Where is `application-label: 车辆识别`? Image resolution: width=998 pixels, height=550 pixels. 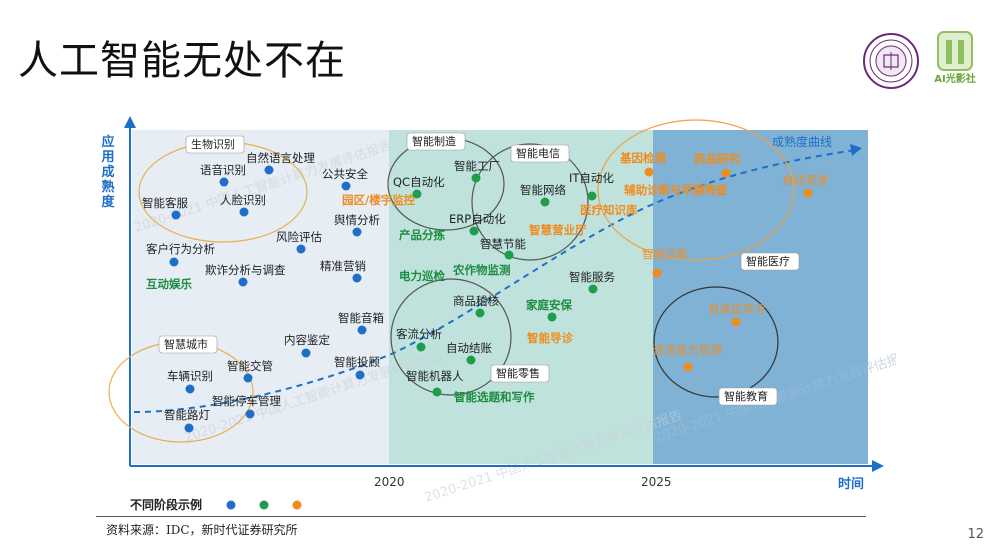
application-label: 车辆识别 is located at coordinates (190, 376).